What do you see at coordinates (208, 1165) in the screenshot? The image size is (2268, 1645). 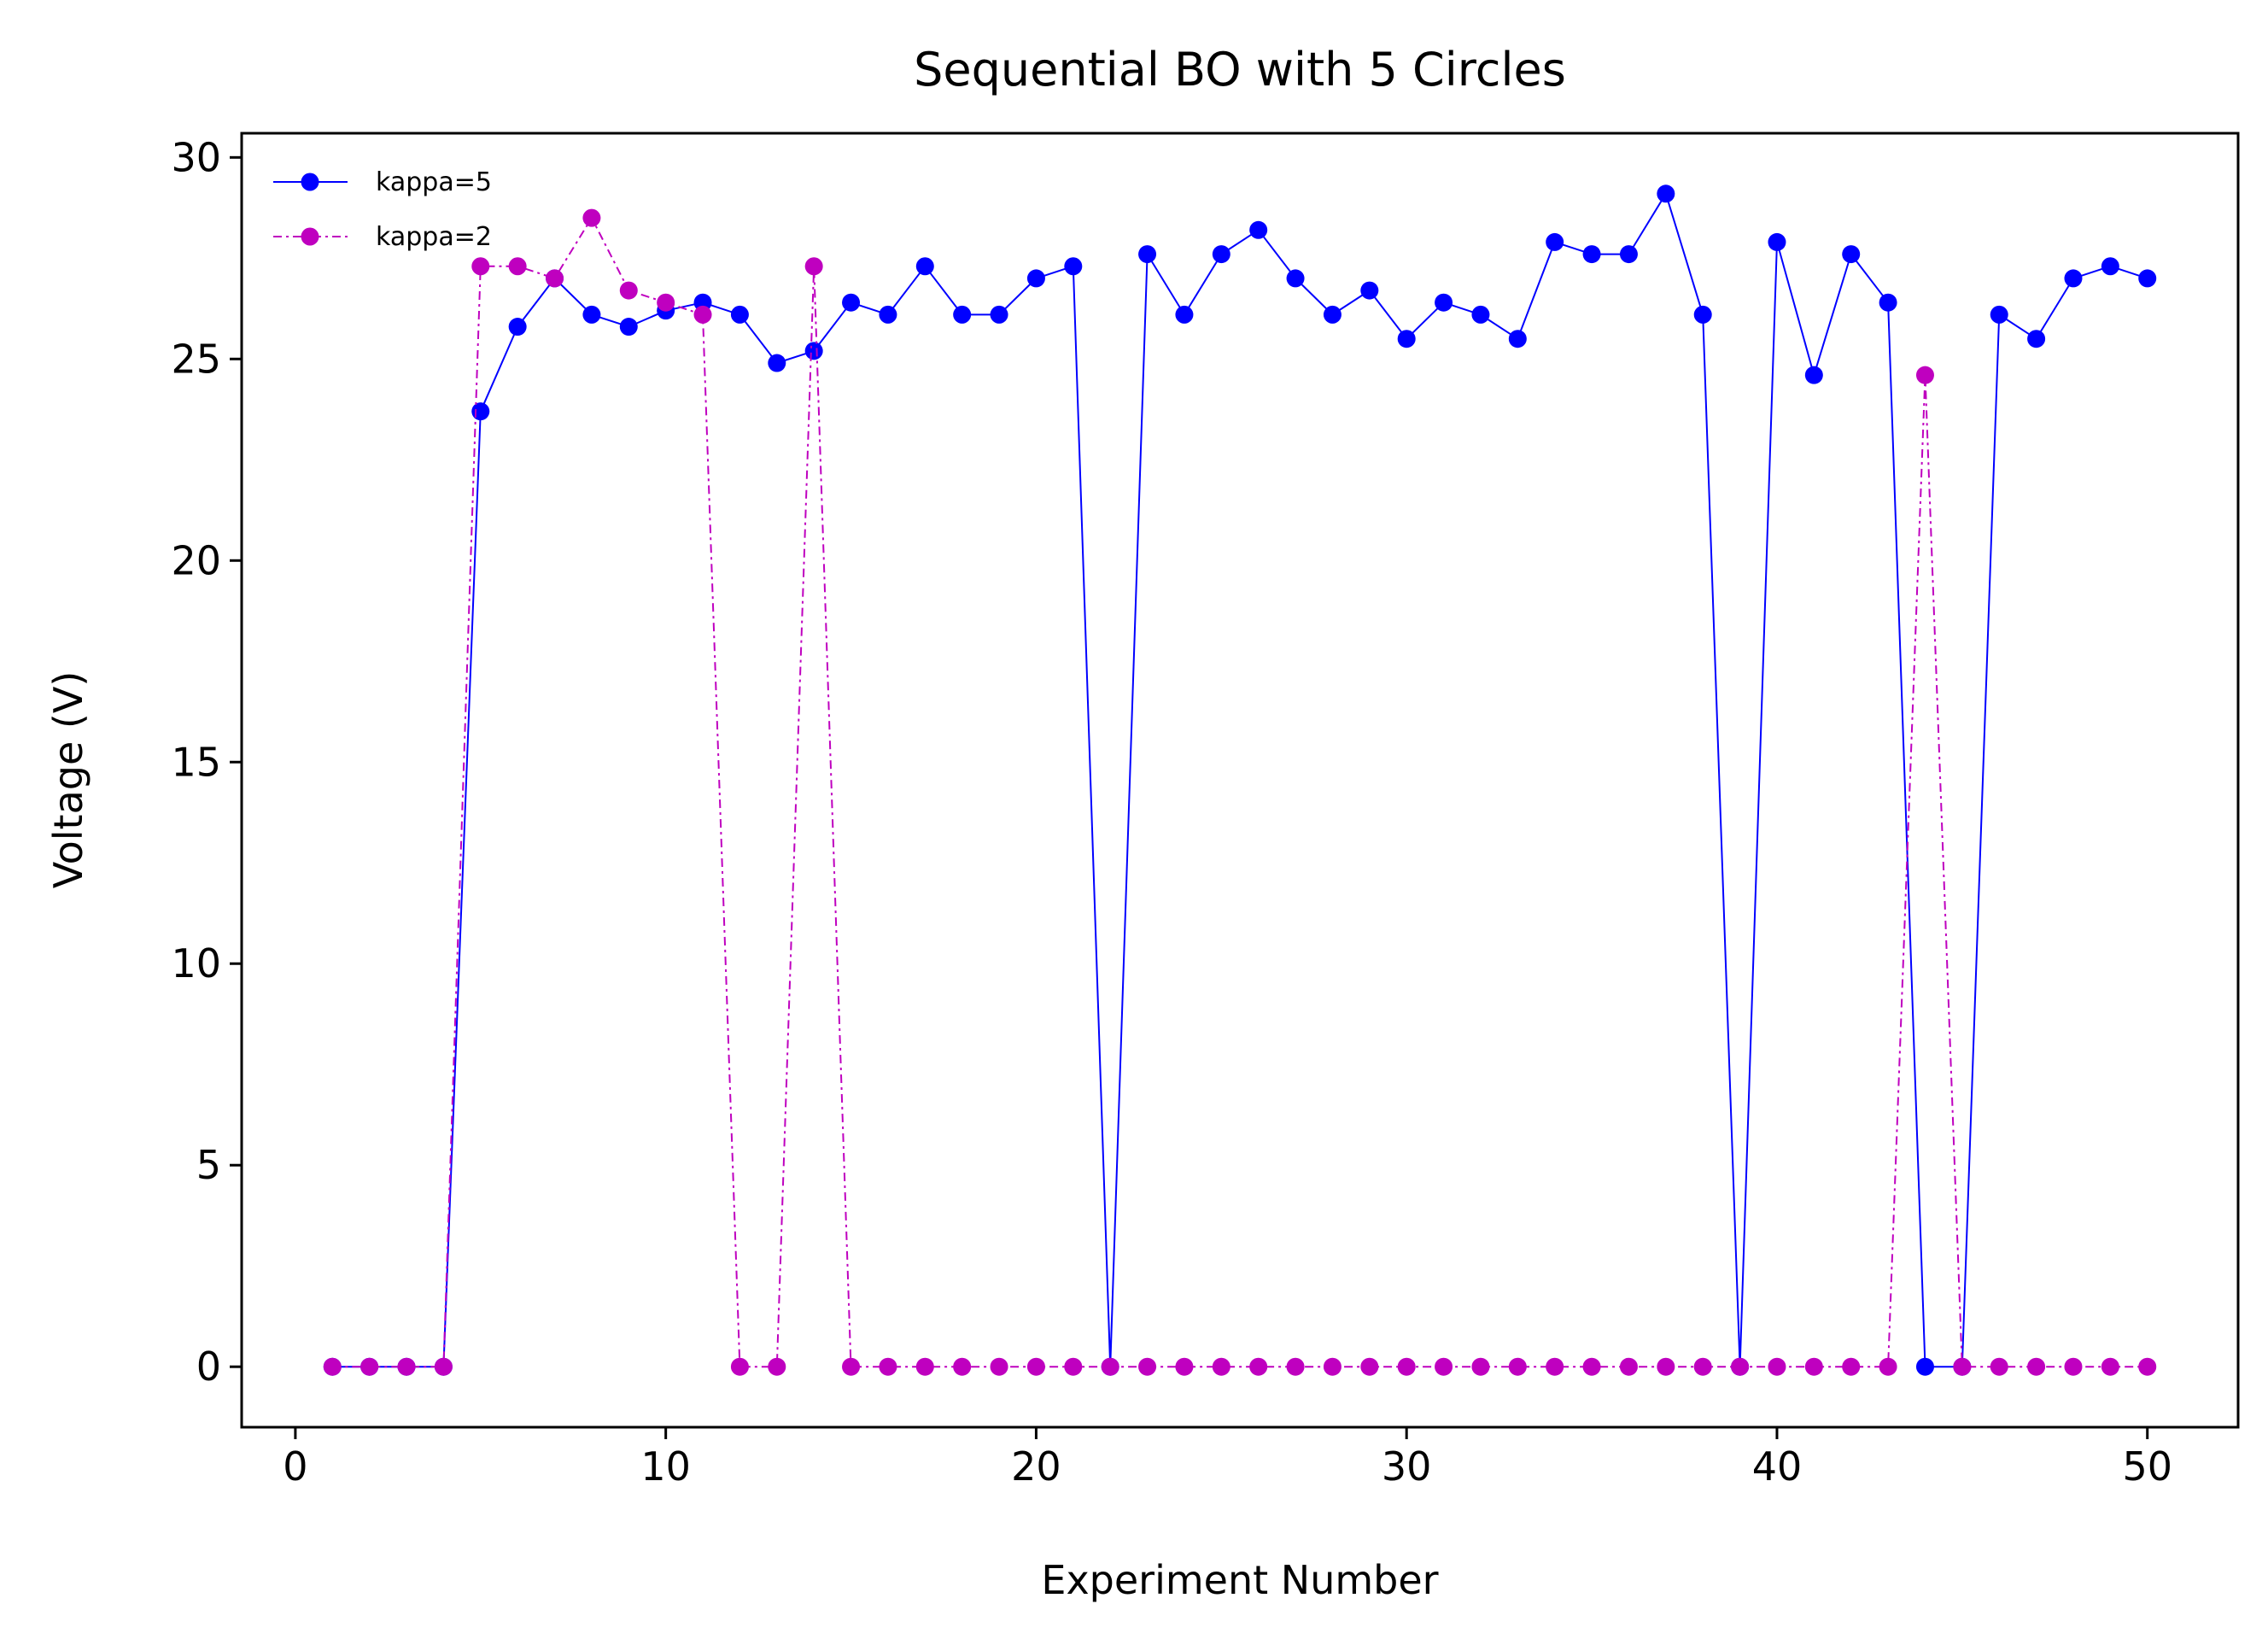 I see `y-tick-label: 5` at bounding box center [208, 1165].